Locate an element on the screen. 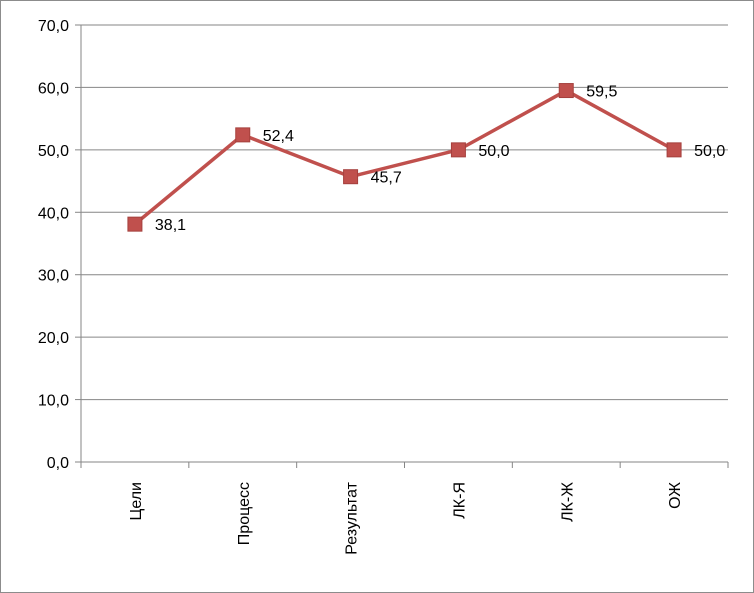 The width and height of the screenshot is (754, 593). x-category-label: ЛК-Я is located at coordinates (459, 500).